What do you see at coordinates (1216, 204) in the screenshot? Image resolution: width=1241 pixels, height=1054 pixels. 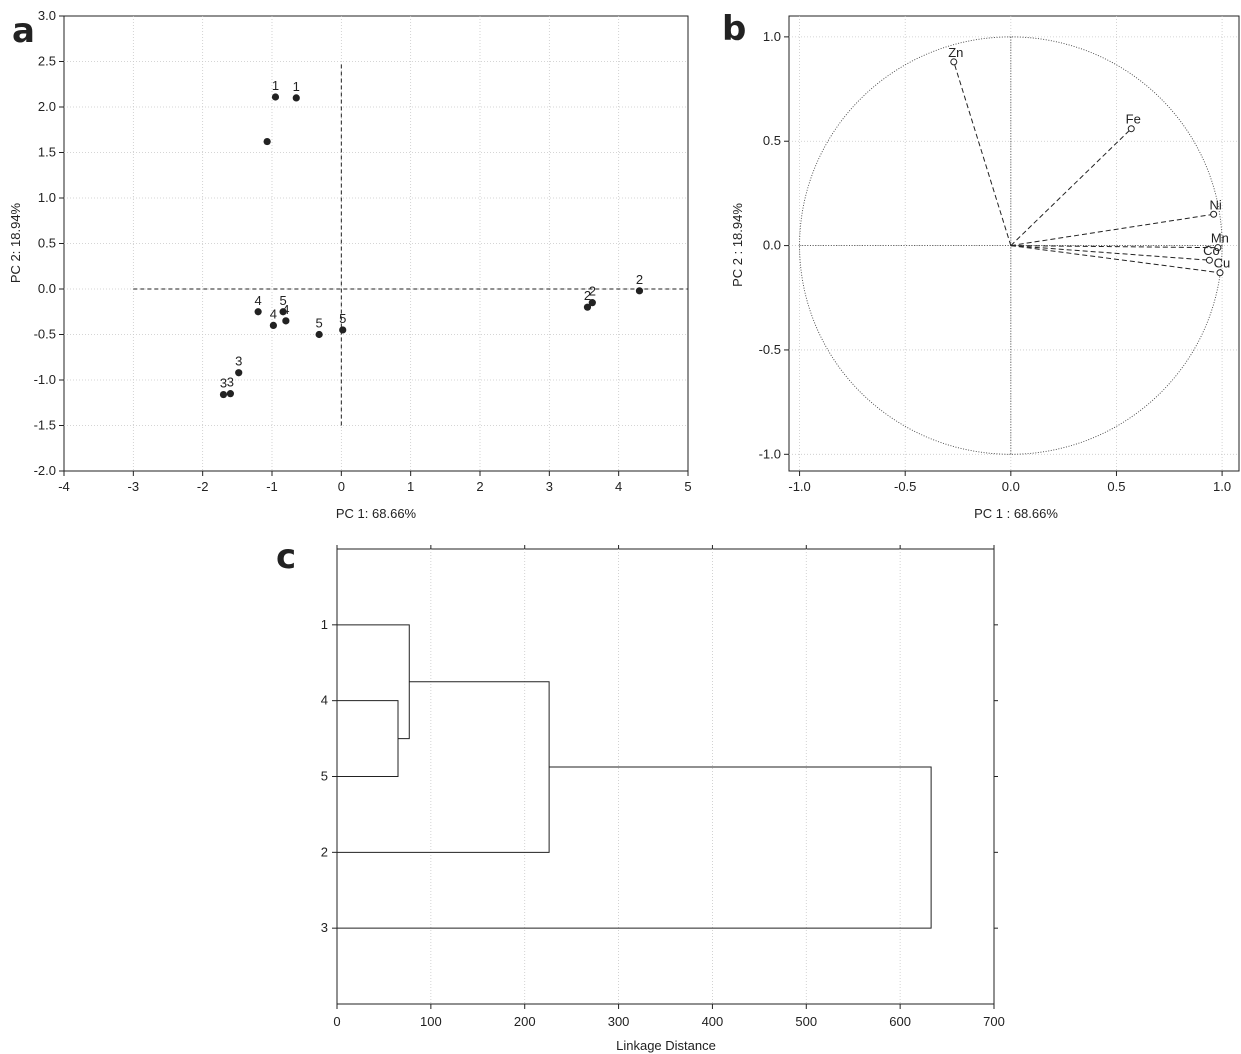 I see `variable-label: Ni` at bounding box center [1216, 204].